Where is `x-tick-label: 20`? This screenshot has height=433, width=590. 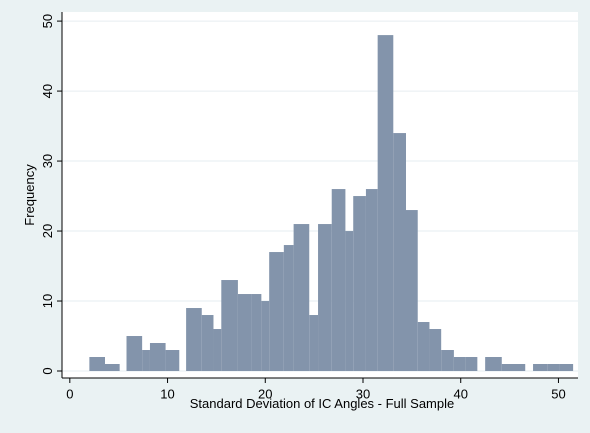 x-tick-label: 20 is located at coordinates (265, 393).